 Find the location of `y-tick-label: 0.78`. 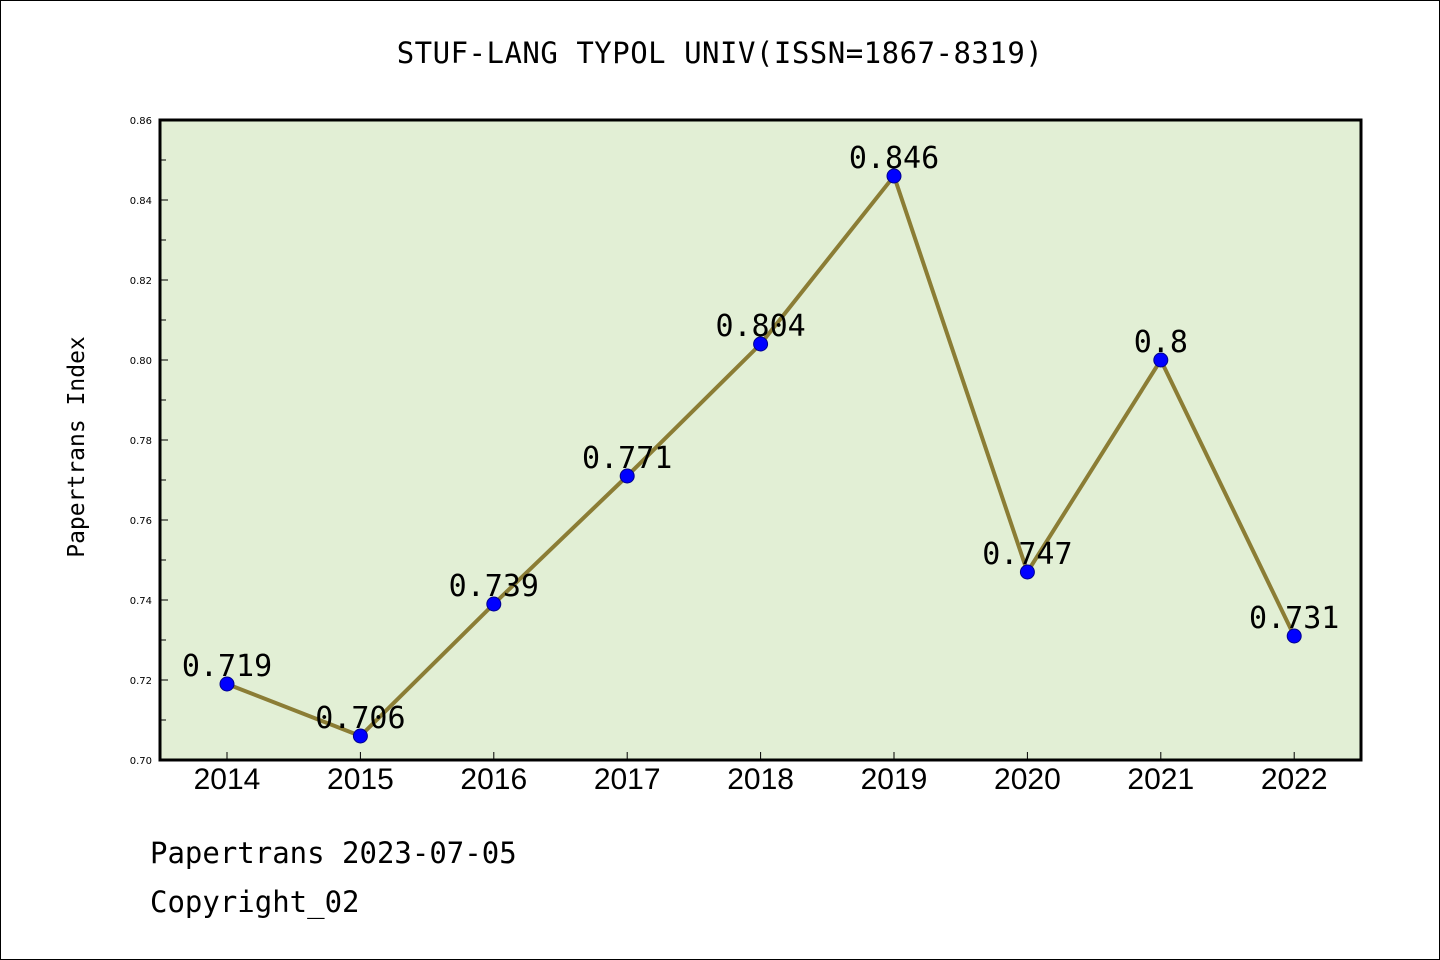

y-tick-label: 0.78 is located at coordinates (141, 441).